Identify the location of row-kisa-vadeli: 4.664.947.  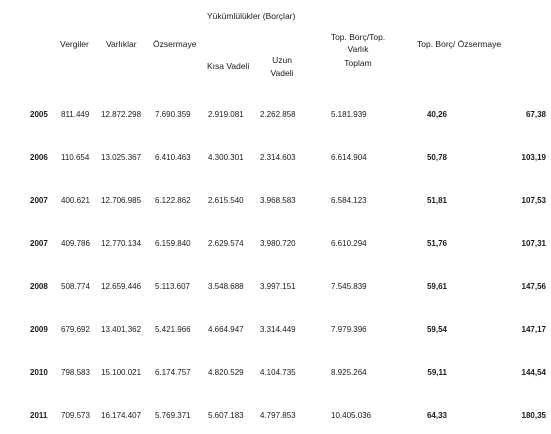
(226, 329).